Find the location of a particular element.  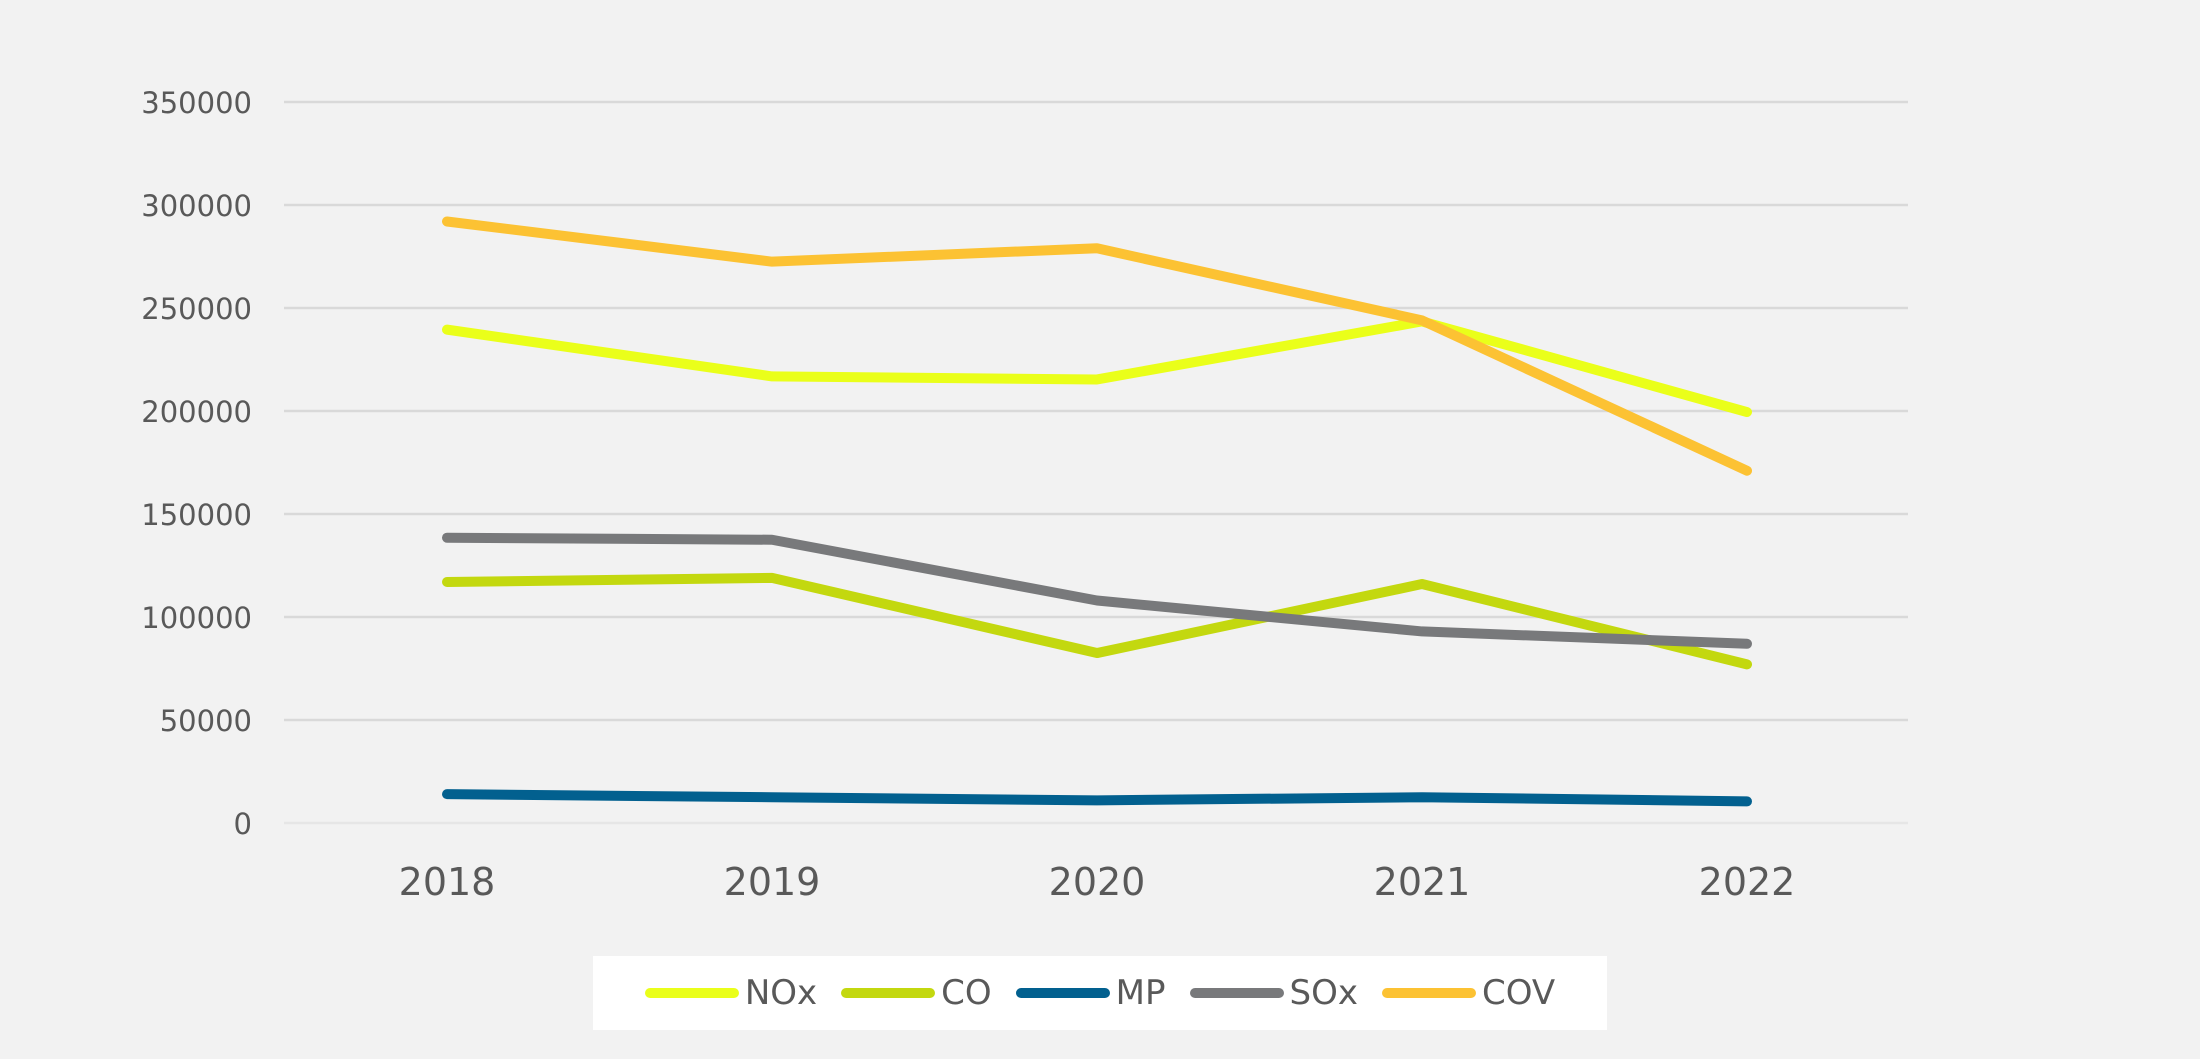

series-line-co is located at coordinates (1097, 621).